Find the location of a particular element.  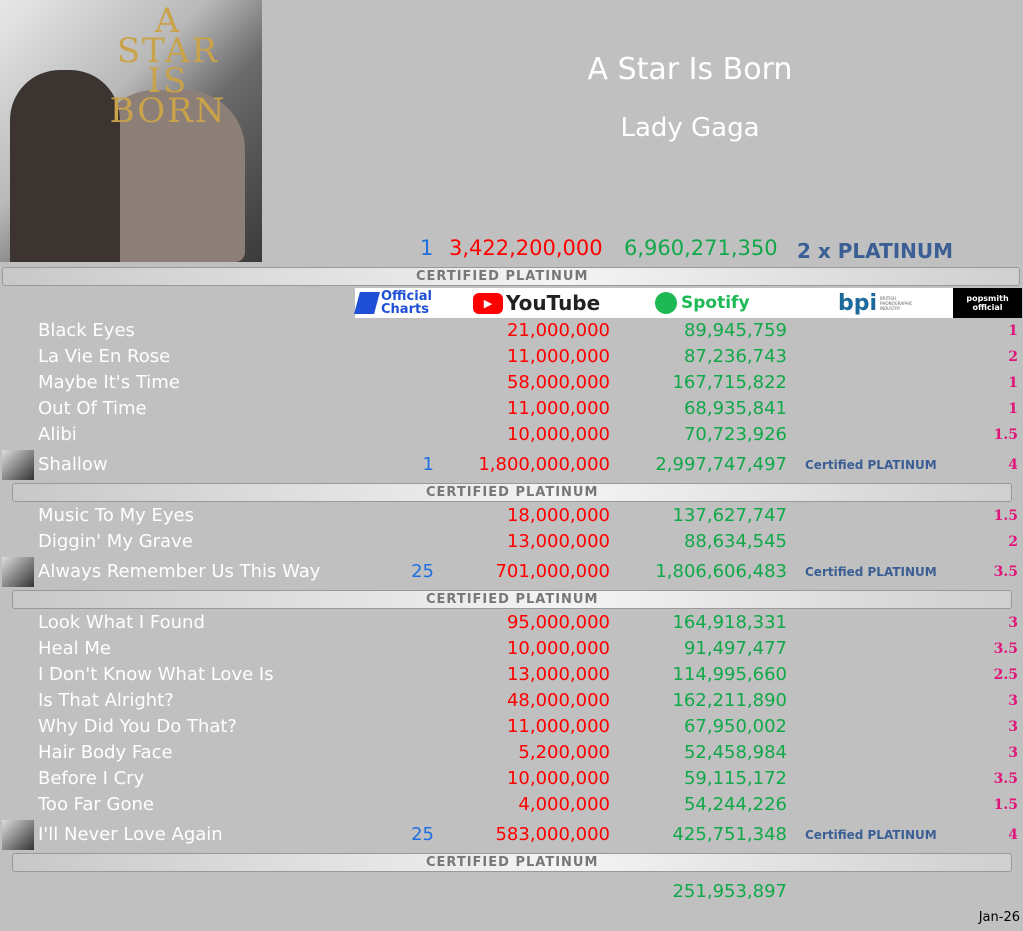

spotify-streams: 164,918,331 is located at coordinates (729, 622).